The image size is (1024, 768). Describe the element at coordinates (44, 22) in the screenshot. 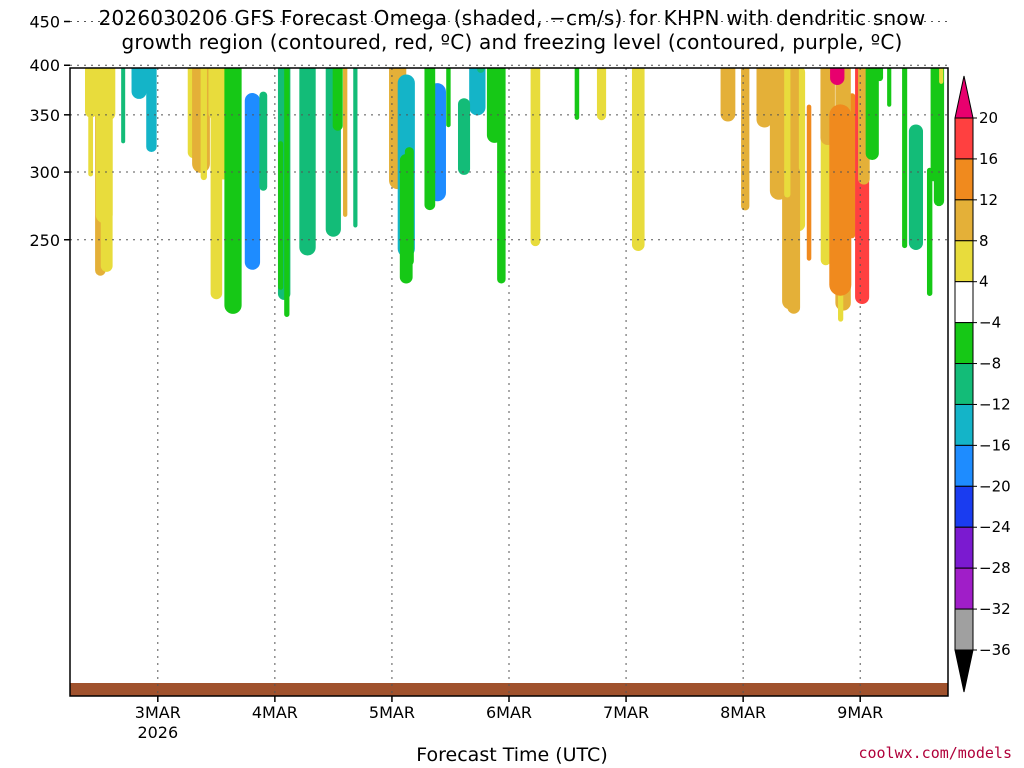

I see `y-tick-label: 450` at that location.